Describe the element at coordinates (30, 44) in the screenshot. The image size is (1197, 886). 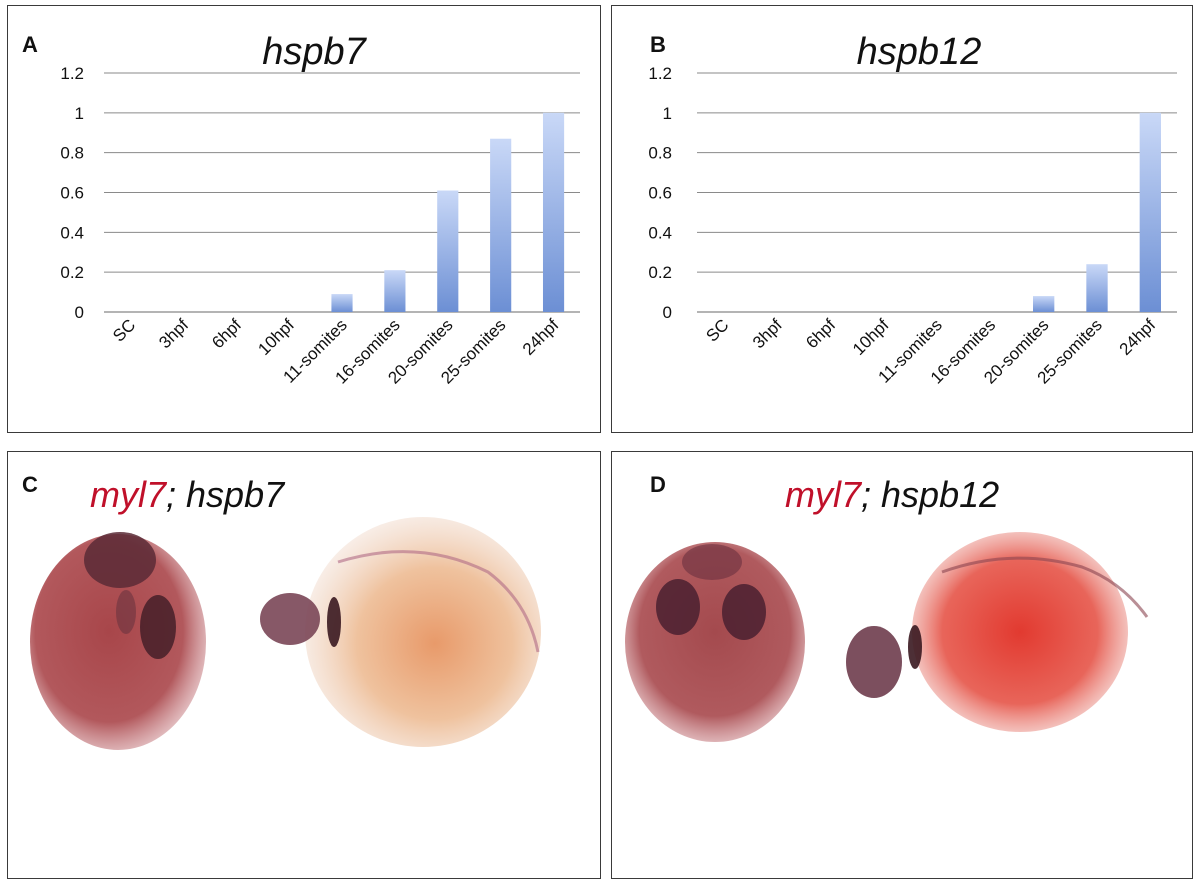
I see `panel-letter-a: A` at that location.